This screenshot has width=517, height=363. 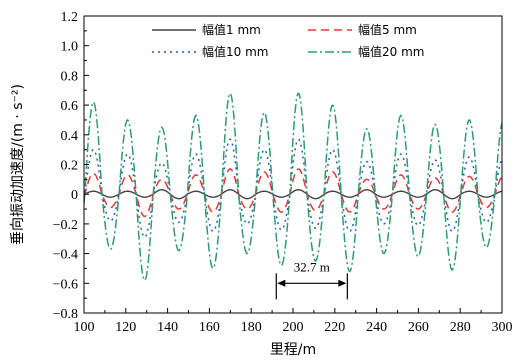 What do you see at coordinates (293, 350) in the screenshot?
I see `x-axis-title: 里程/m` at bounding box center [293, 350].